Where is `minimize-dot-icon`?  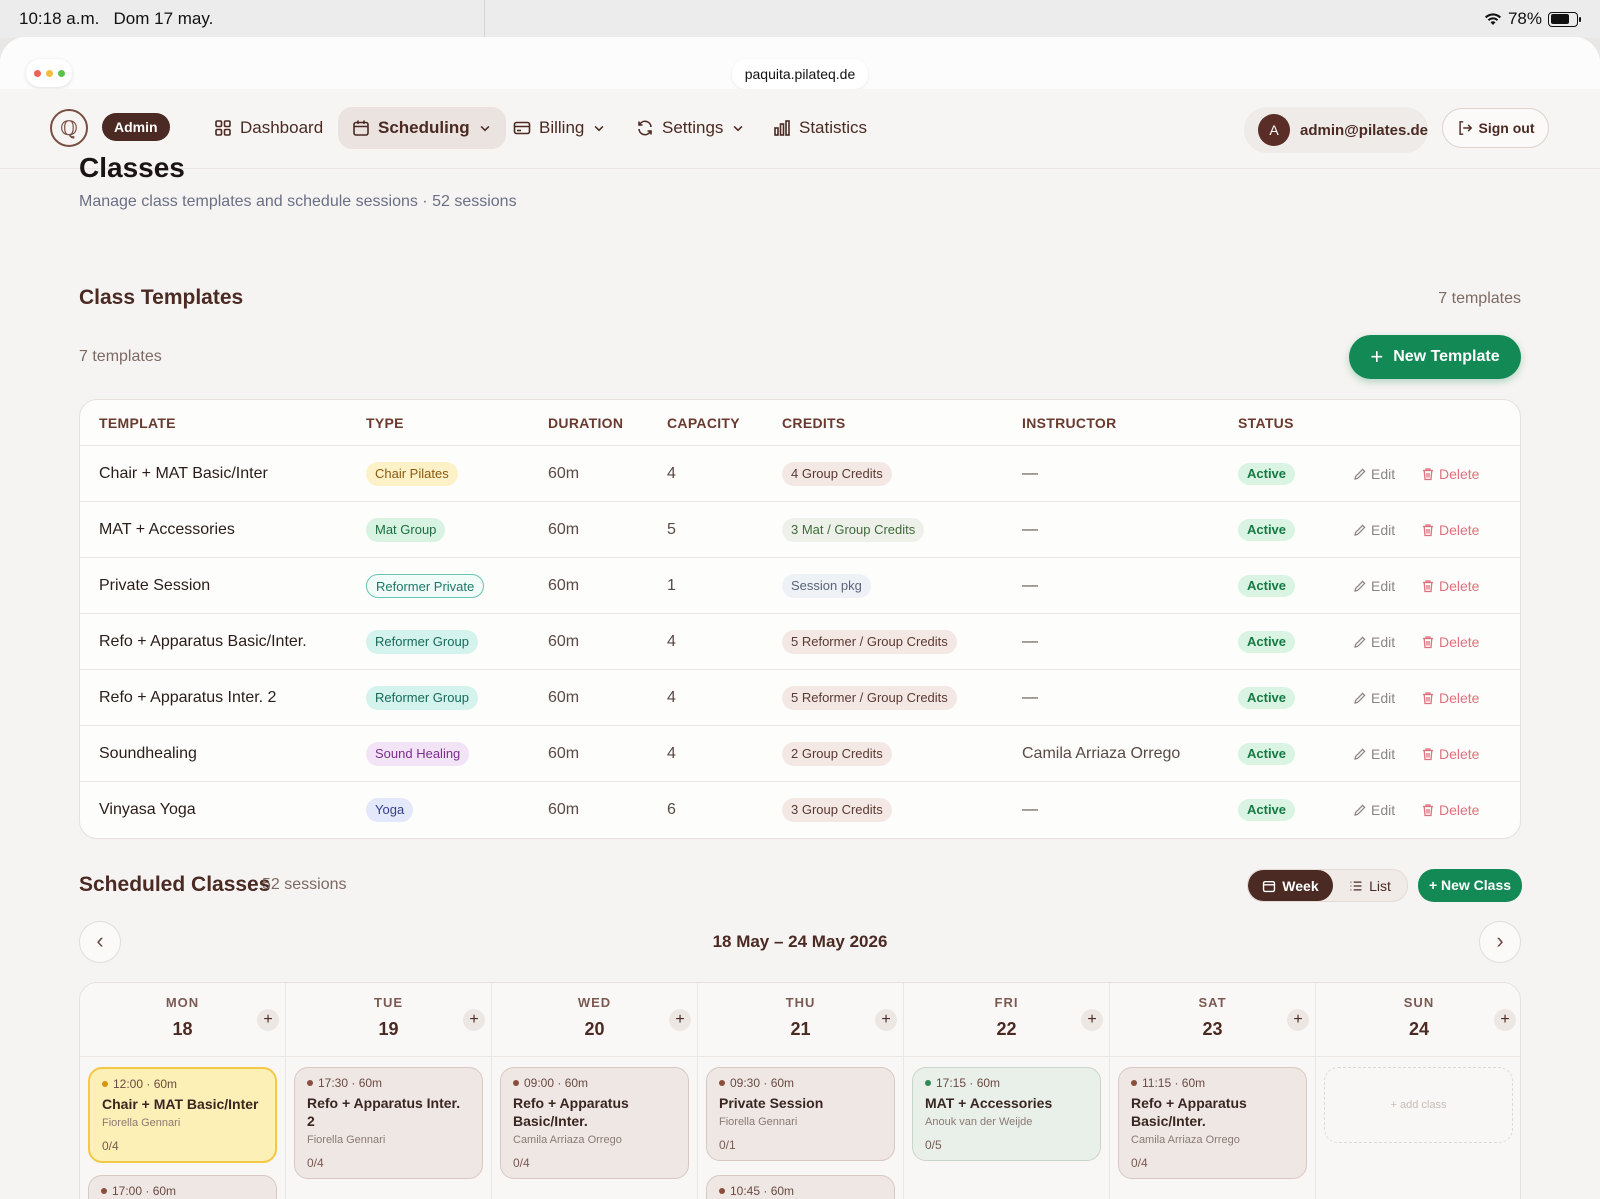
minimize-dot-icon is located at coordinates (49, 73).